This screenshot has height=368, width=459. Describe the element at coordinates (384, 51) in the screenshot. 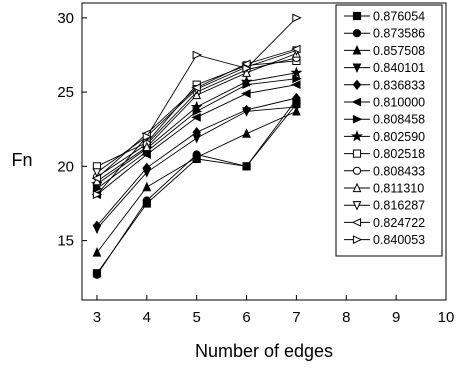

I see `legend-item: 0.857508` at that location.